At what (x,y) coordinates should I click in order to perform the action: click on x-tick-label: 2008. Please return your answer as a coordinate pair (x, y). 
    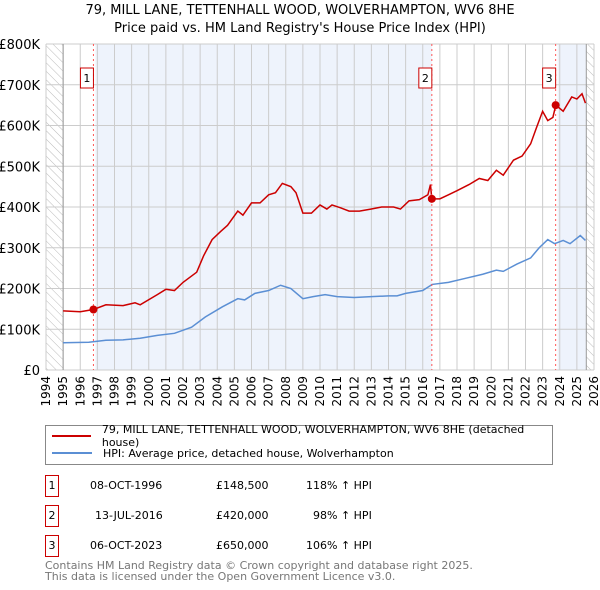
    Looking at the image, I should click on (286, 391).